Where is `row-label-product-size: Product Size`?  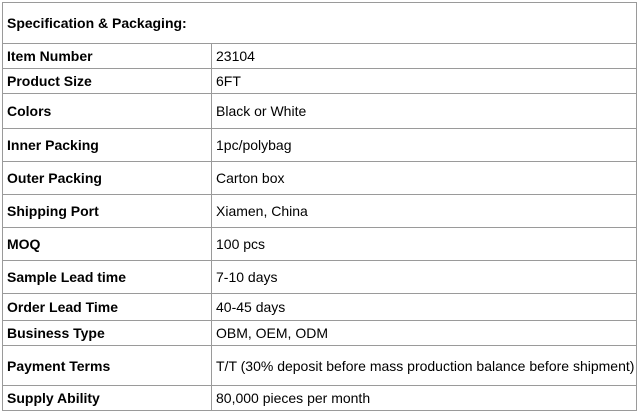 row-label-product-size: Product Size is located at coordinates (107, 81).